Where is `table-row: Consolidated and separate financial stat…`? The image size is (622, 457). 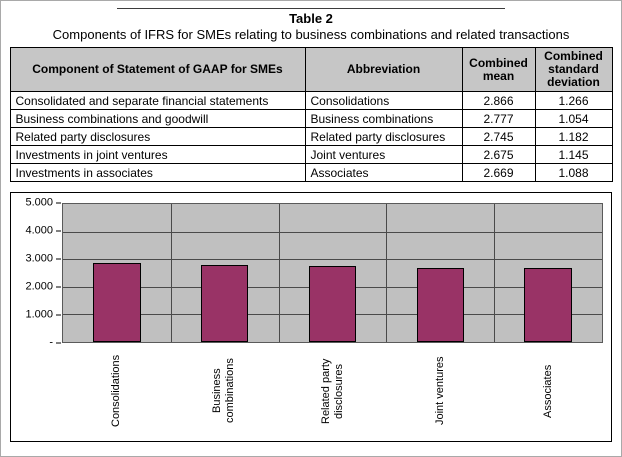 table-row: Consolidated and separate financial stat… is located at coordinates (311, 100).